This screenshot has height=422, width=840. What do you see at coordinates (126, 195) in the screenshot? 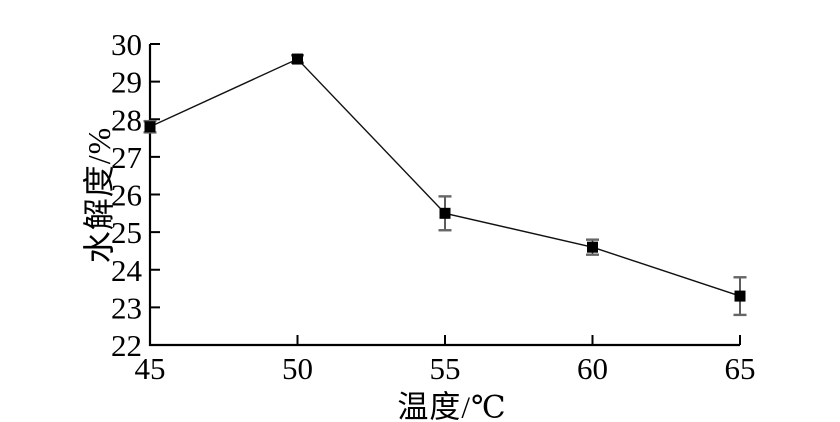
I see `y-tick-label: 26` at bounding box center [126, 195].